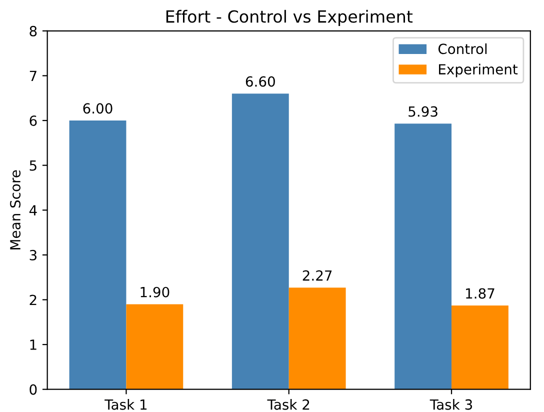  Describe the element at coordinates (288, 404) in the screenshot. I see `x-tick-label: Task 2` at that location.